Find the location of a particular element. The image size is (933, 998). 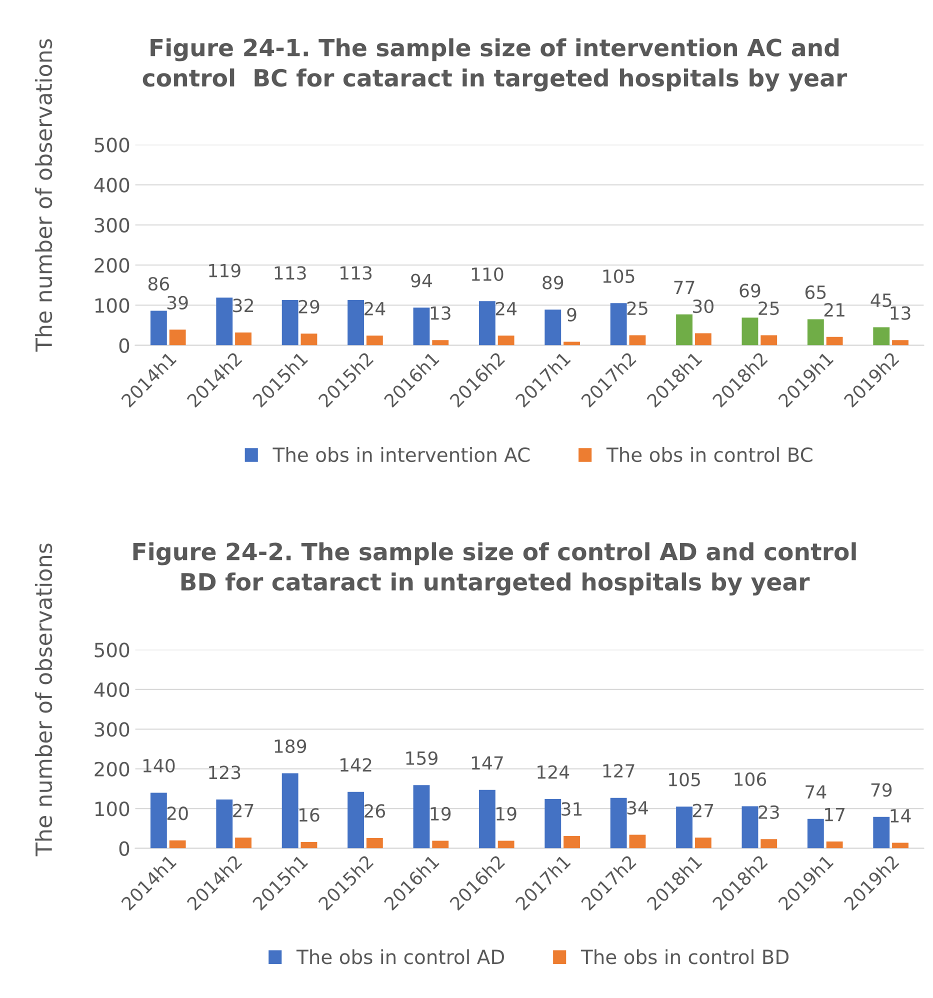

data-label: 189 is located at coordinates (290, 746).